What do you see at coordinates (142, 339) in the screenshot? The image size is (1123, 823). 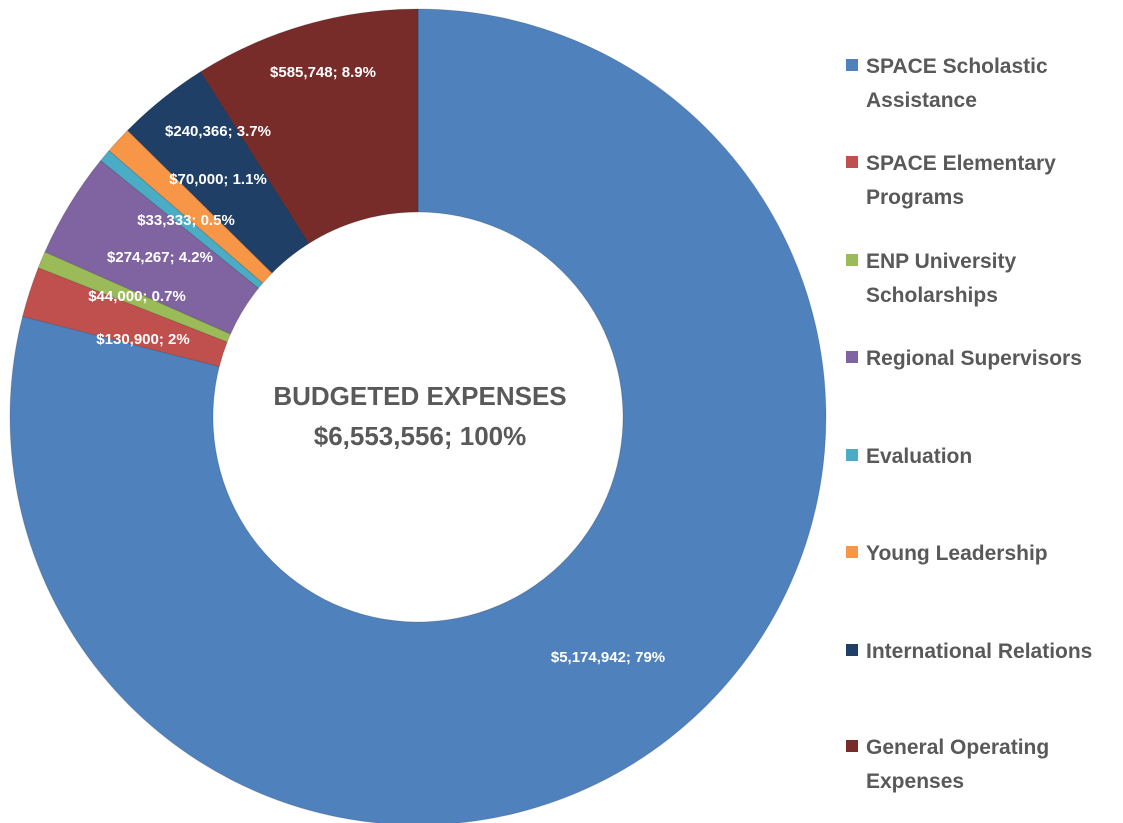 I see `data-label: $130,900; 2%` at bounding box center [142, 339].